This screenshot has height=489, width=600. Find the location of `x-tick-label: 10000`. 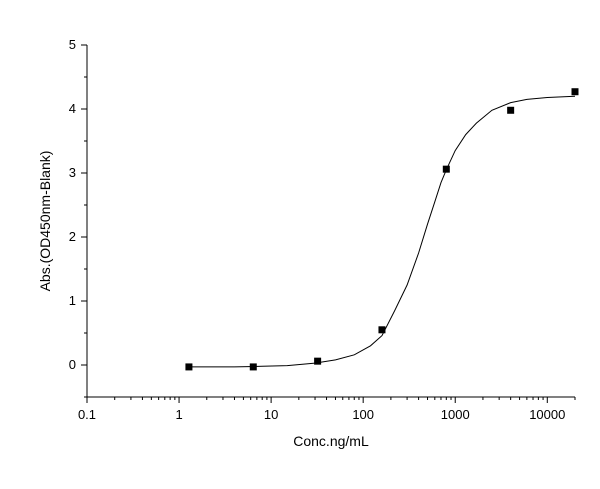

x-tick-label: 10000 is located at coordinates (547, 414).